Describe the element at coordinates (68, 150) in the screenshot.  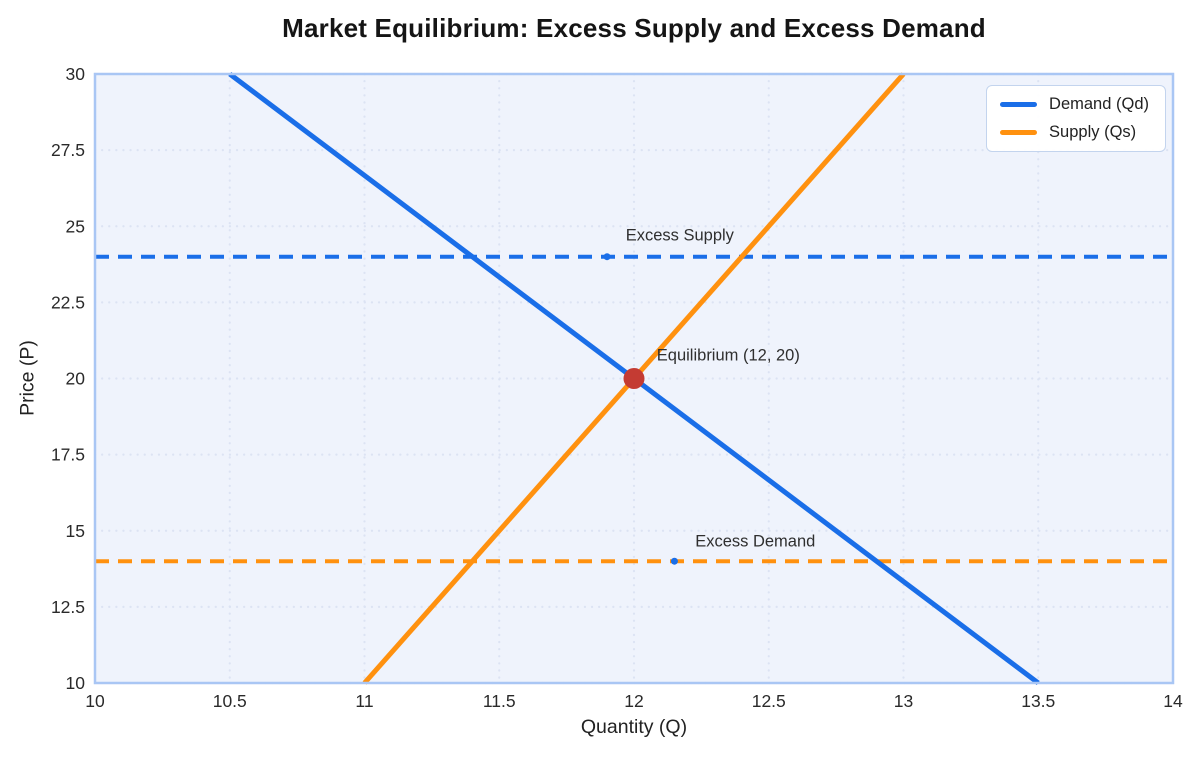
I see `y-tick-label: 27.5` at that location.